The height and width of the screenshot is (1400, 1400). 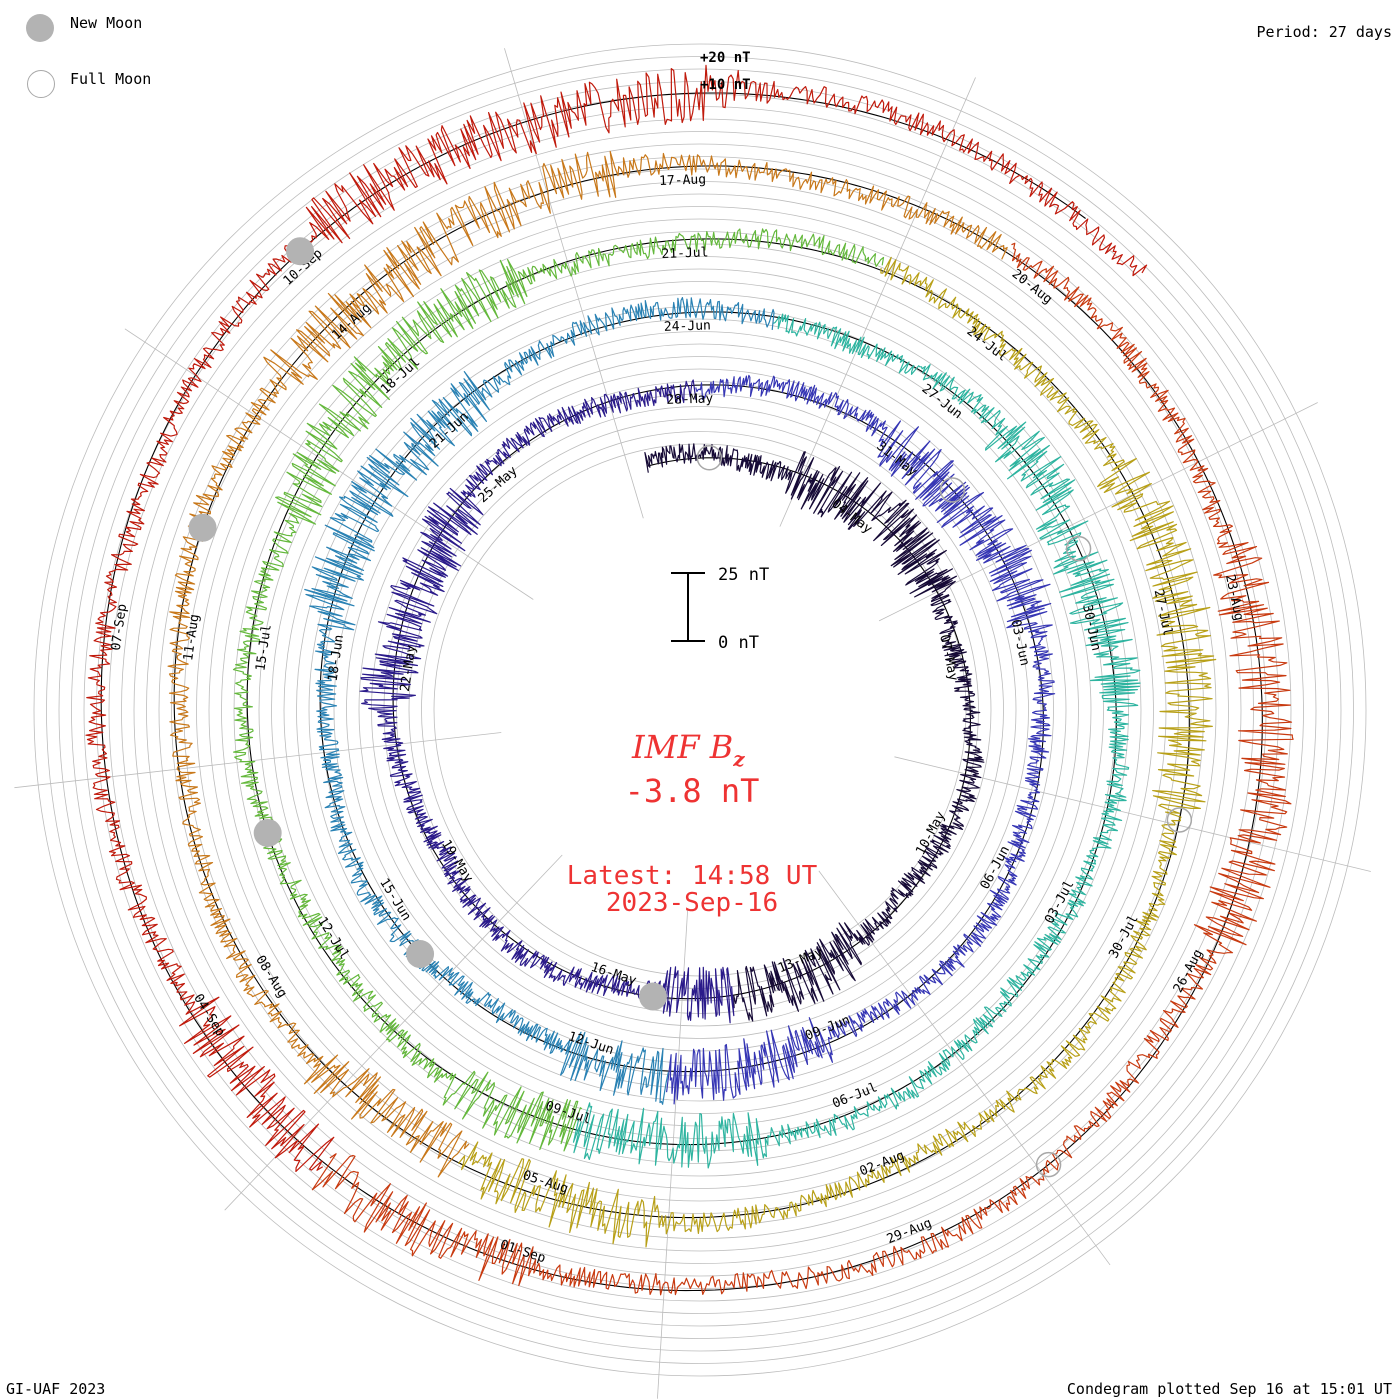 I want to click on scale-bar, so click(x=688, y=607).